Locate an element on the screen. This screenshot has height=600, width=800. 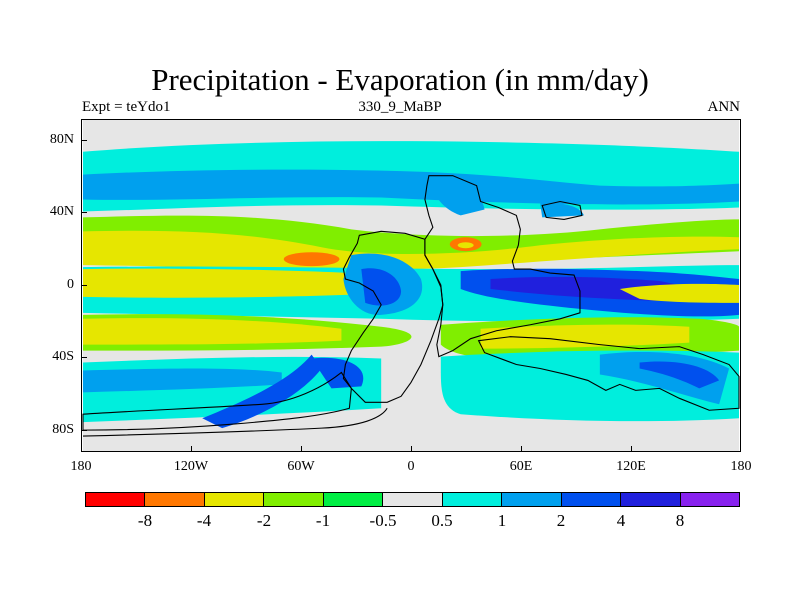
colorbar-label: -1 is located at coordinates (323, 520).